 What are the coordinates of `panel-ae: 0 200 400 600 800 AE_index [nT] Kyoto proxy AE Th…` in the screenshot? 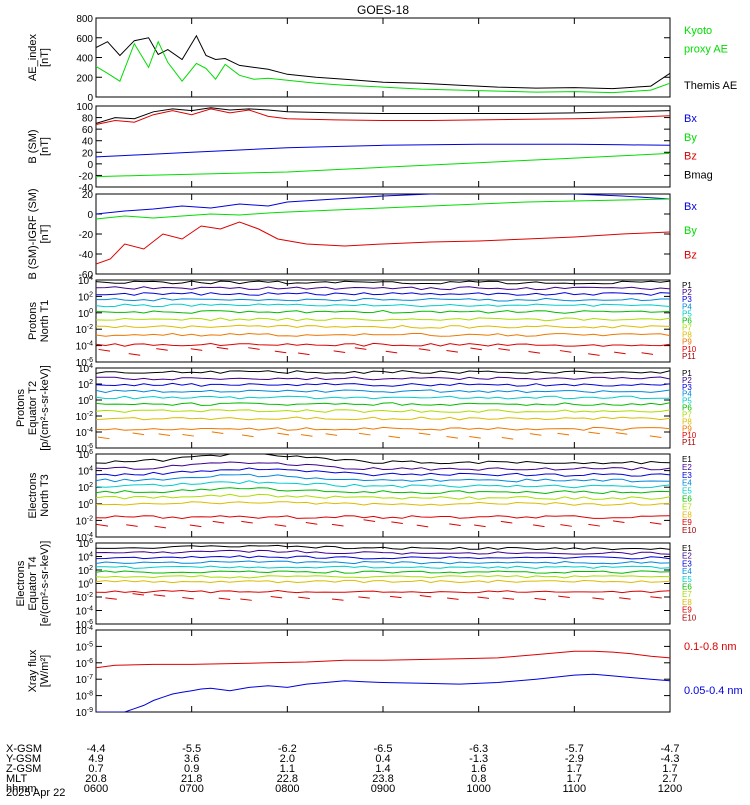 It's located at (382, 59).